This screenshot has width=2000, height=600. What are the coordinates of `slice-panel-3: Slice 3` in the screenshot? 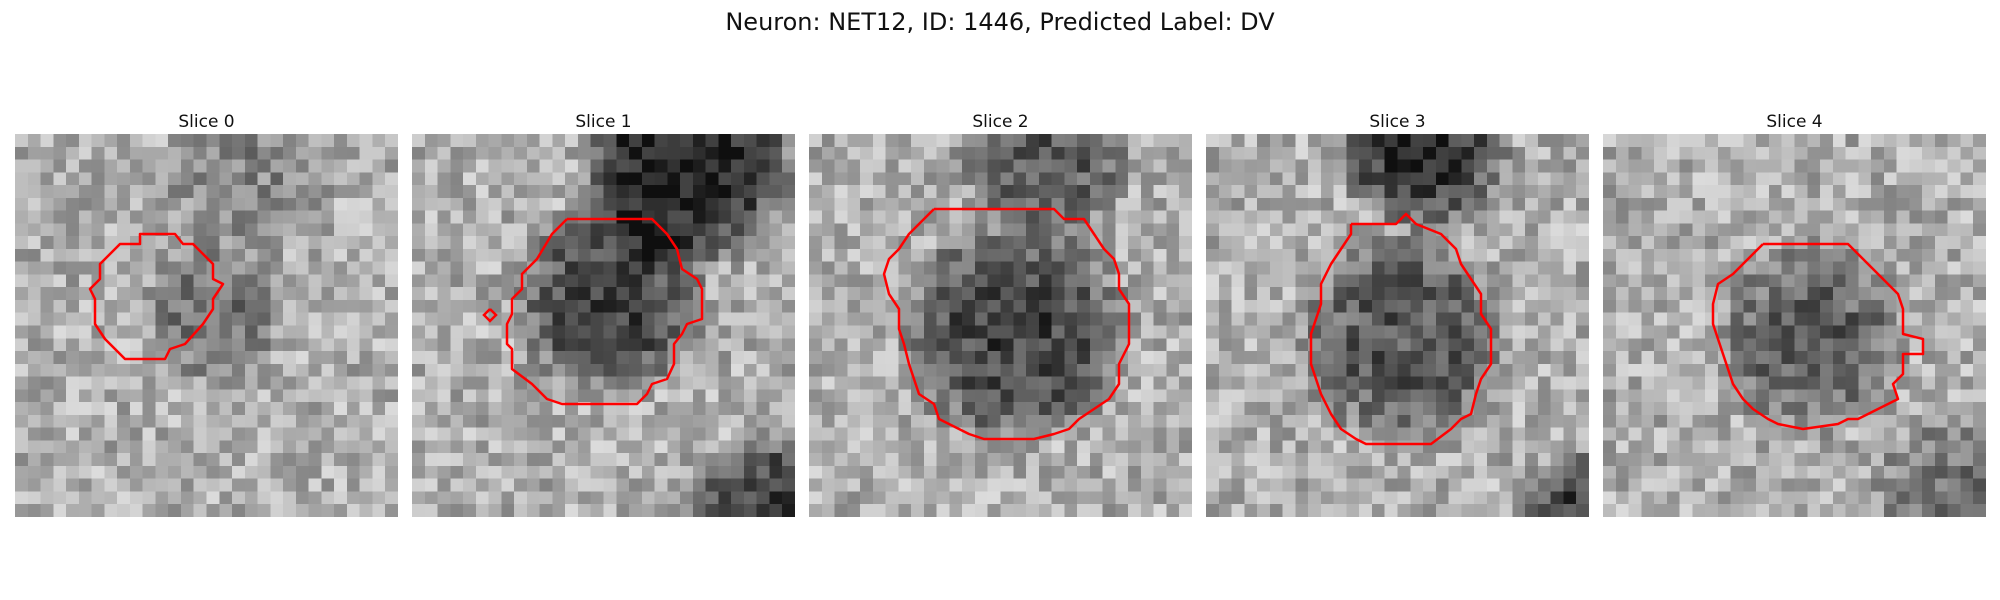 It's located at (1397, 313).